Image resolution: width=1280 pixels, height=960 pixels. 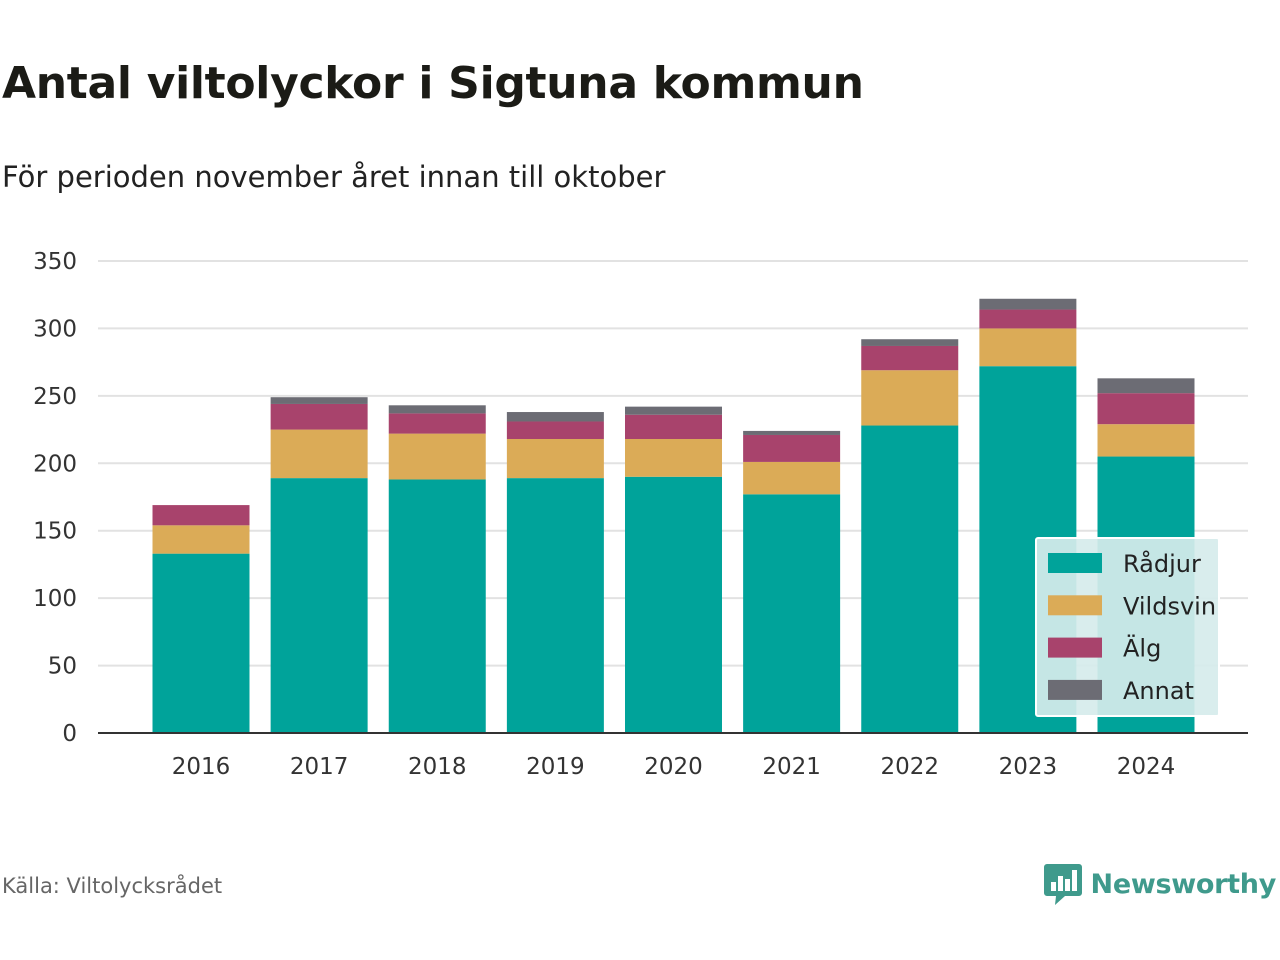 What do you see at coordinates (673, 767) in the screenshot?
I see `x-tick-label: 2020` at bounding box center [673, 767].